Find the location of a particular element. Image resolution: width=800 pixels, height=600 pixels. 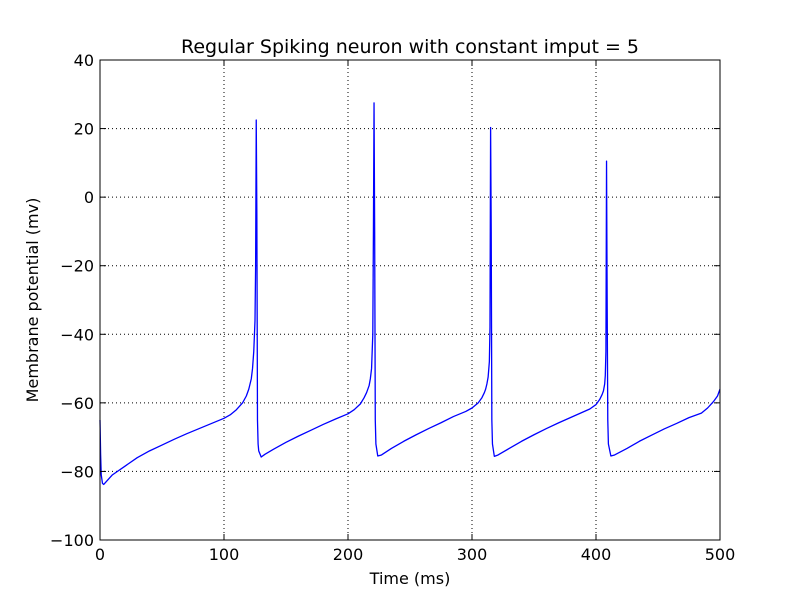

y-tick-label: −100 is located at coordinates (72, 540).